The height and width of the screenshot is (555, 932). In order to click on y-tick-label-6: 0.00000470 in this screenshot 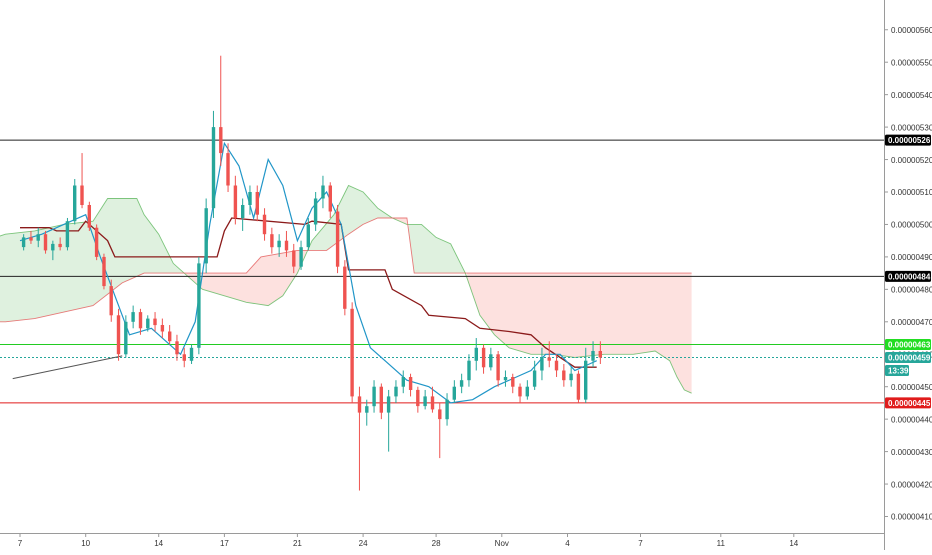, I will do `click(911, 322)`.